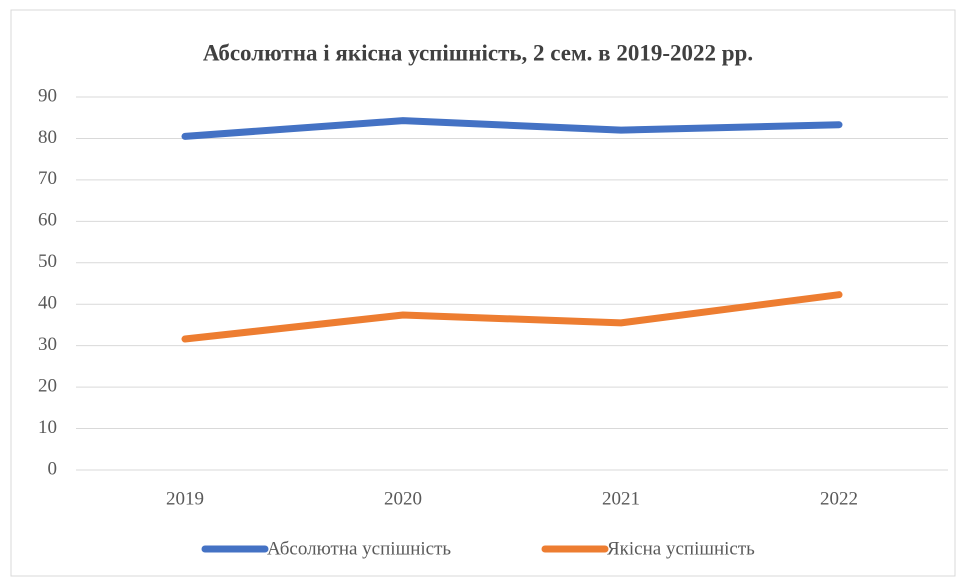 The height and width of the screenshot is (580, 959). I want to click on y-tick-label: 40, so click(47, 303).